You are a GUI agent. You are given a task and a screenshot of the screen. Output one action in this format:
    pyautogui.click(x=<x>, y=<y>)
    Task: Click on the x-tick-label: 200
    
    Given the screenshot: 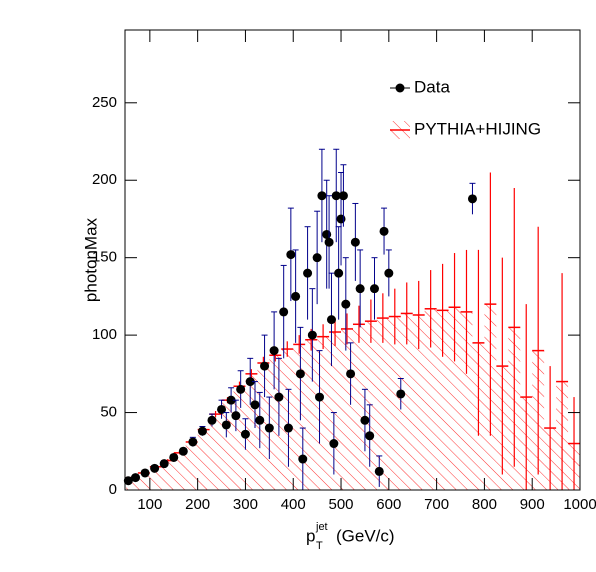 What is the action you would take?
    pyautogui.click(x=197, y=504)
    